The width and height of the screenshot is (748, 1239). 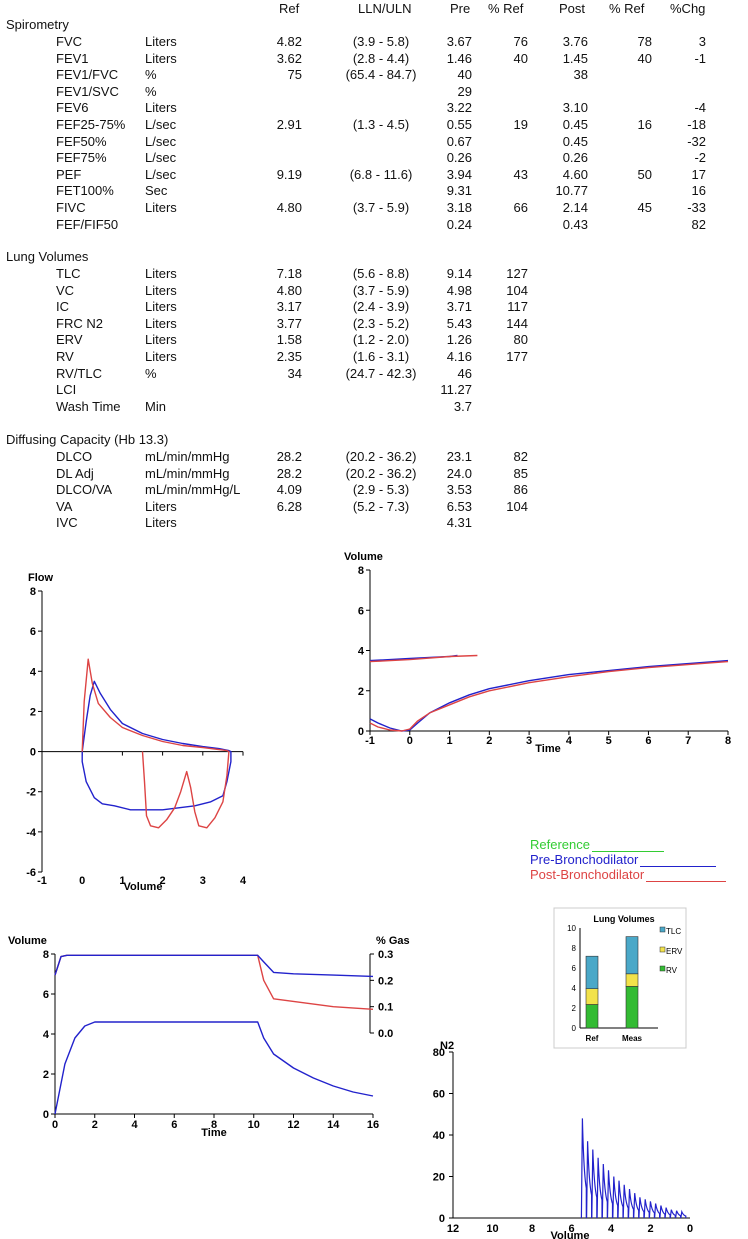 I want to click on header-ref: Ref, so click(x=289, y=8).